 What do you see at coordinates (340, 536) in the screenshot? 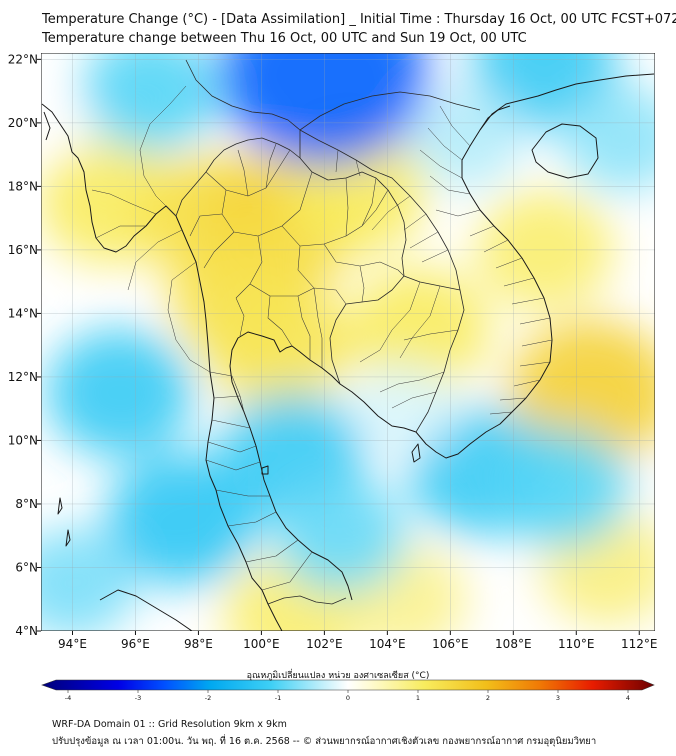
I see `field-southern-gulf-cold` at bounding box center [340, 536].